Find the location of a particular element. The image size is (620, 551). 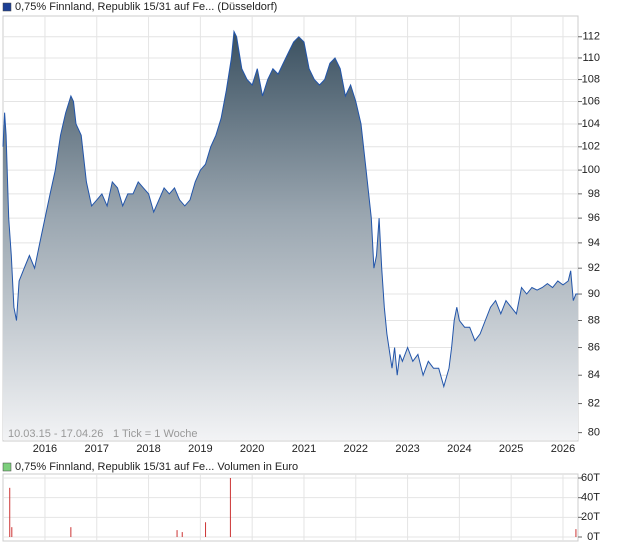

plot-frame is located at coordinates (290, 507).